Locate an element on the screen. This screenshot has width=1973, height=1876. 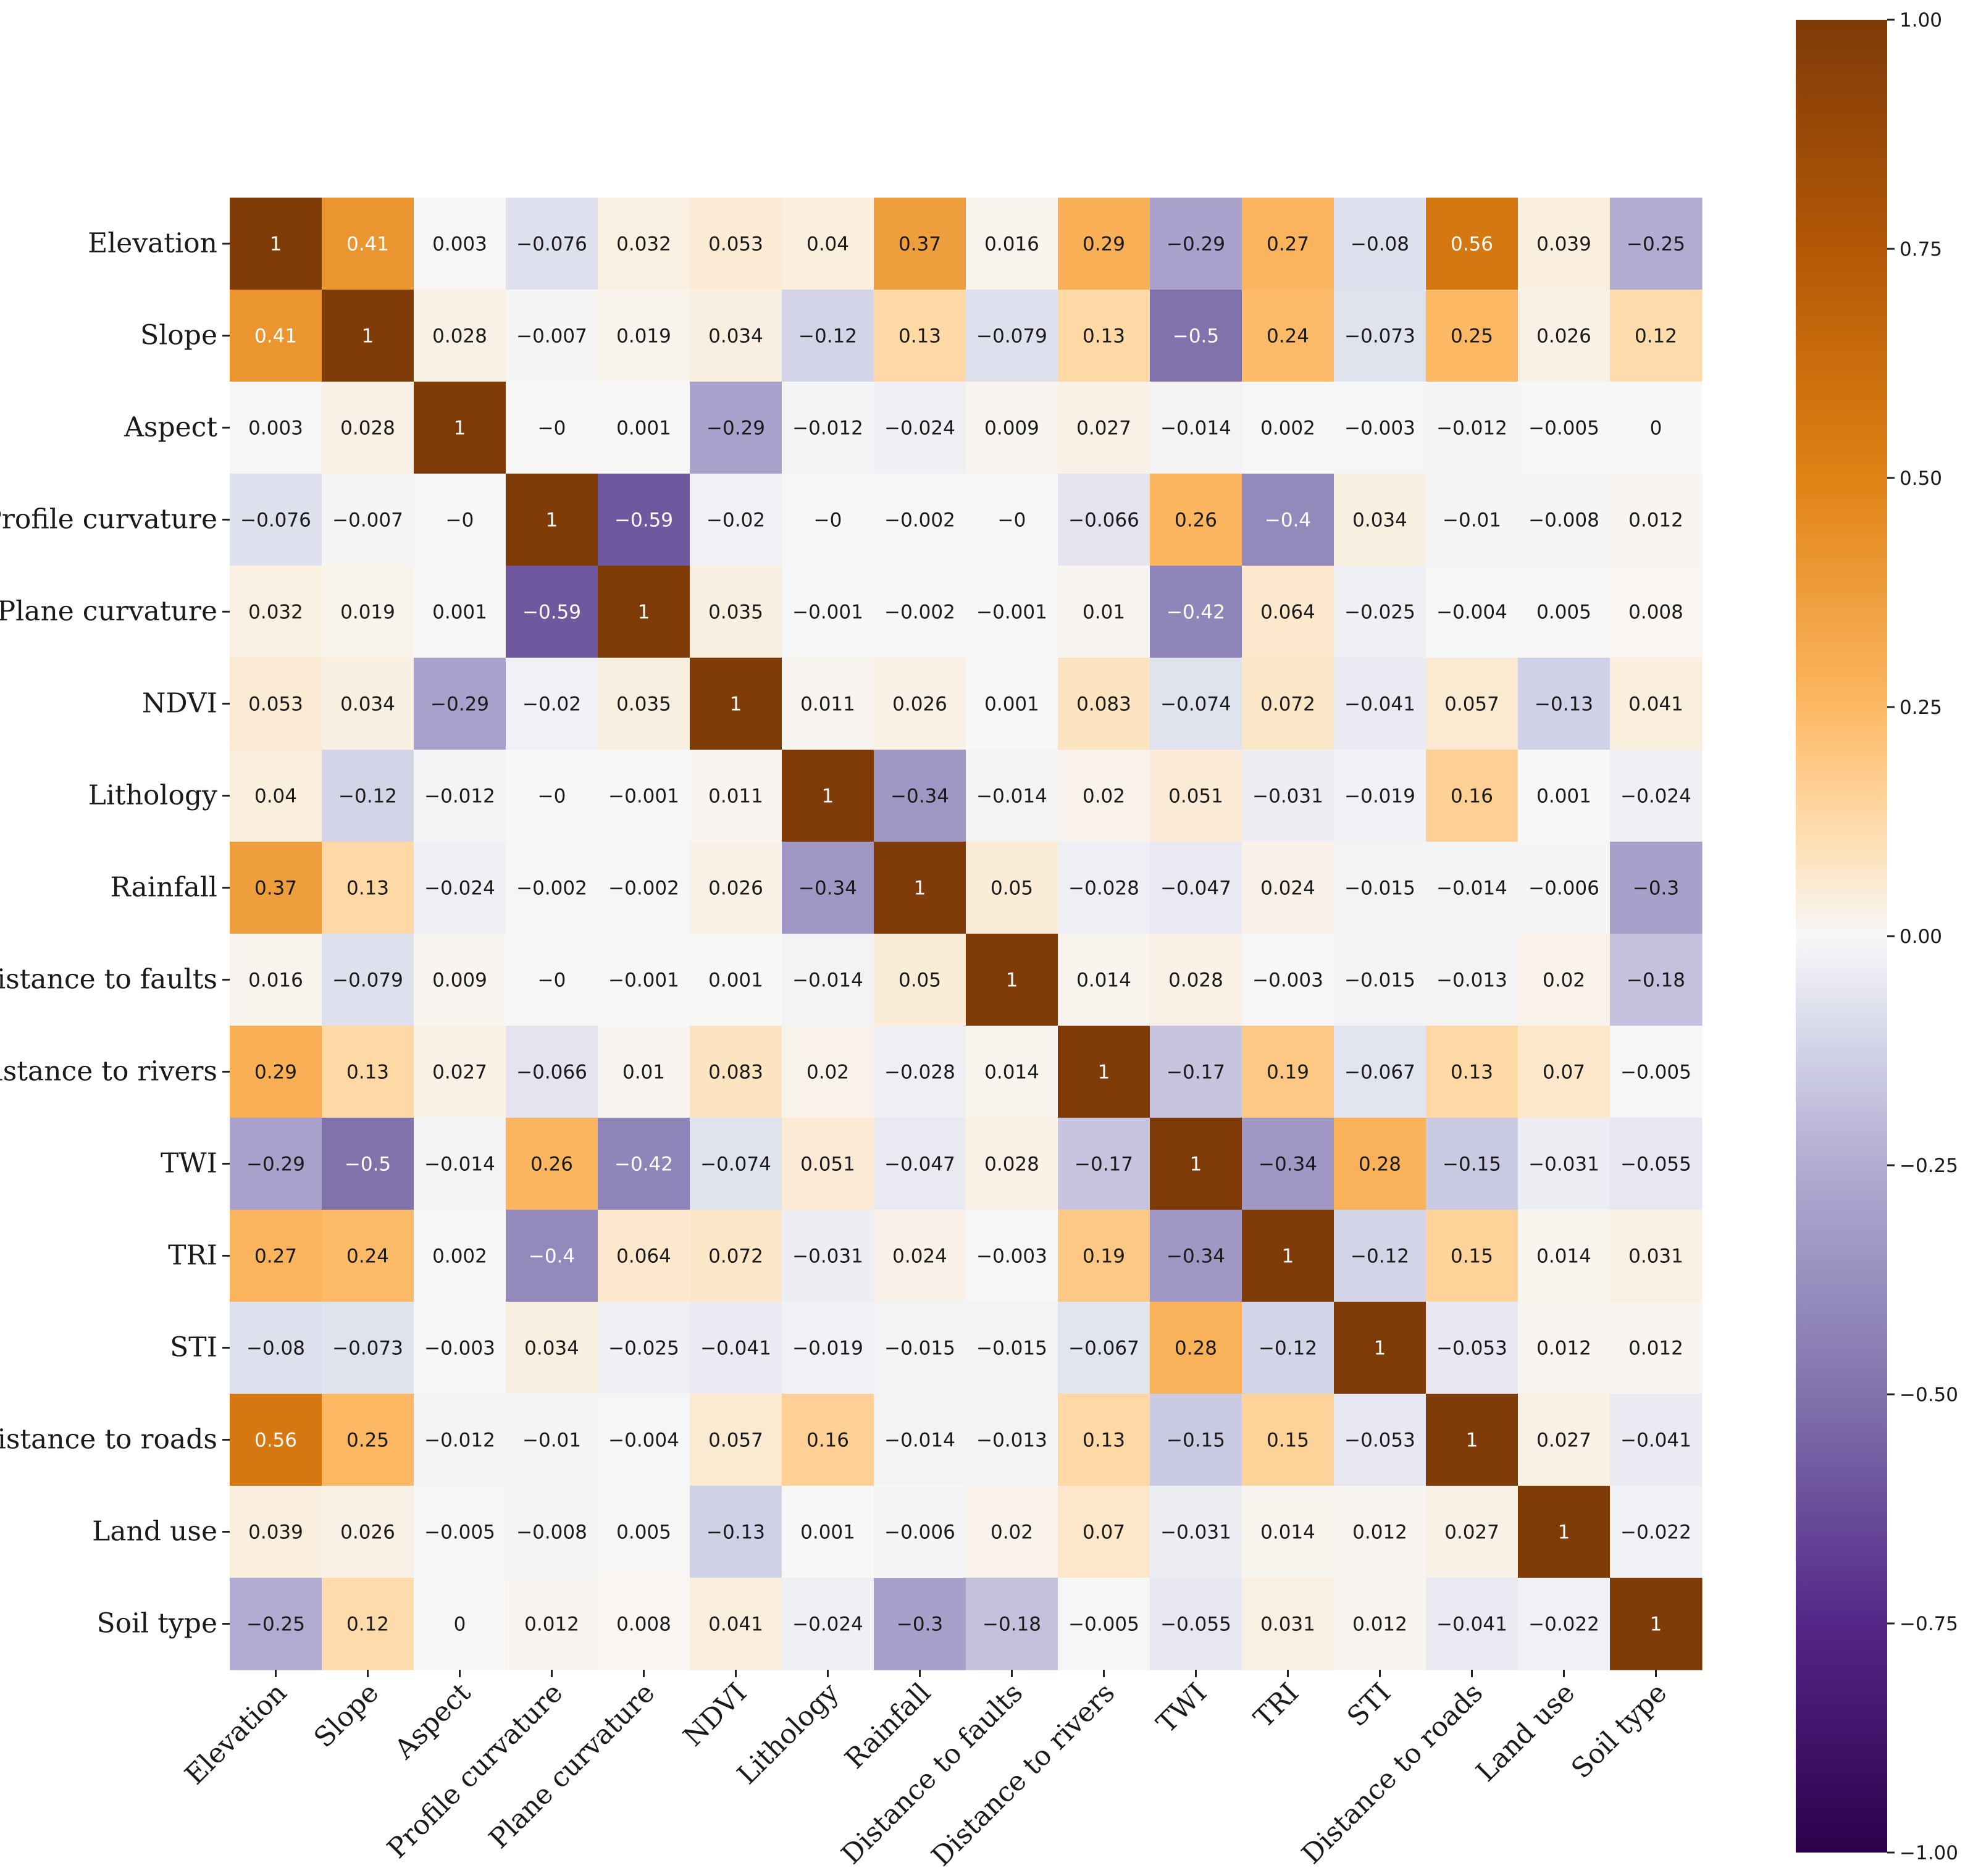
column-label: Distance to roads is located at coordinates (1393, 1773).